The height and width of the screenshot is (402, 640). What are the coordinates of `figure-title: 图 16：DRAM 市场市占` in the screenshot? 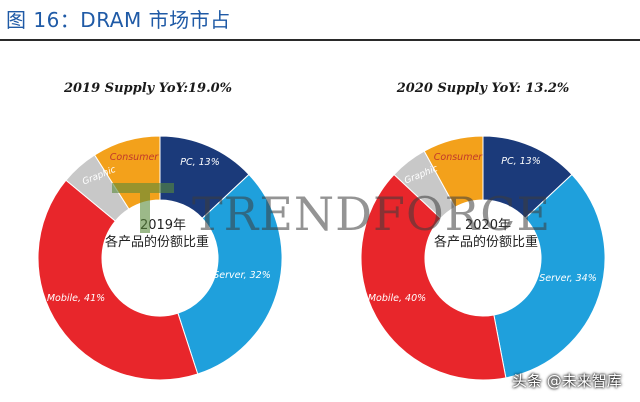 It's located at (118, 20).